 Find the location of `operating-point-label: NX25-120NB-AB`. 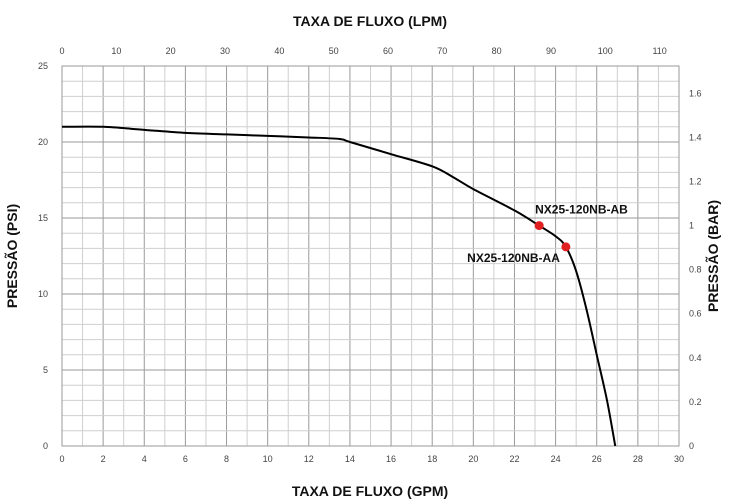

operating-point-label: NX25-120NB-AB is located at coordinates (581, 210).